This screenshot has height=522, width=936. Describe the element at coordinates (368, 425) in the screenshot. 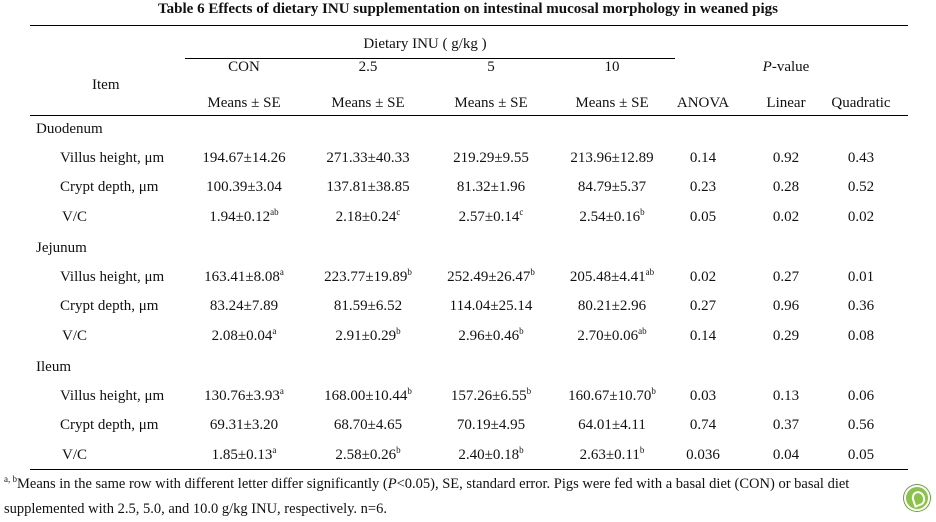

I see `mean-se-value: 68.70±4.65` at that location.